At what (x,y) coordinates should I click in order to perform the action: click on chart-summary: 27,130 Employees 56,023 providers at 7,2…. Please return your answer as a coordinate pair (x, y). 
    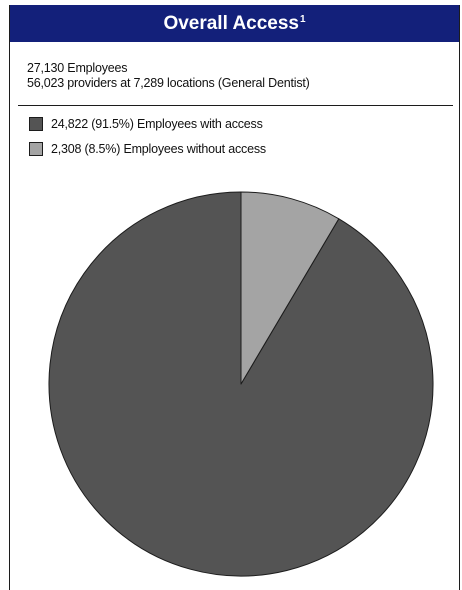
    Looking at the image, I should click on (168, 76).